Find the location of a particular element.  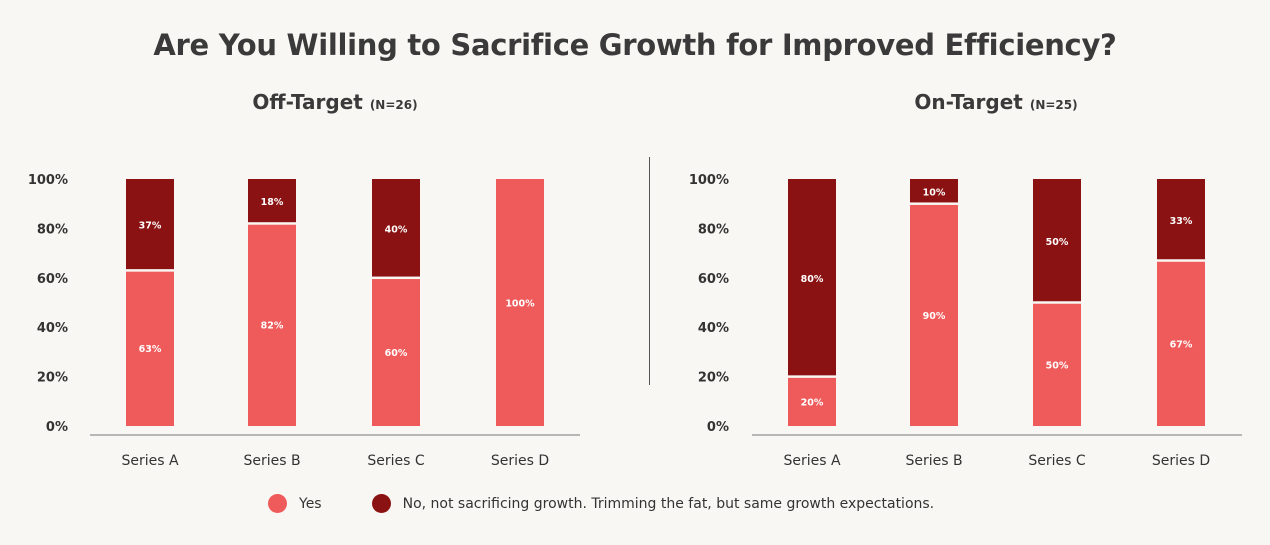

off-target-x-tick-label: Series D is located at coordinates (520, 461).